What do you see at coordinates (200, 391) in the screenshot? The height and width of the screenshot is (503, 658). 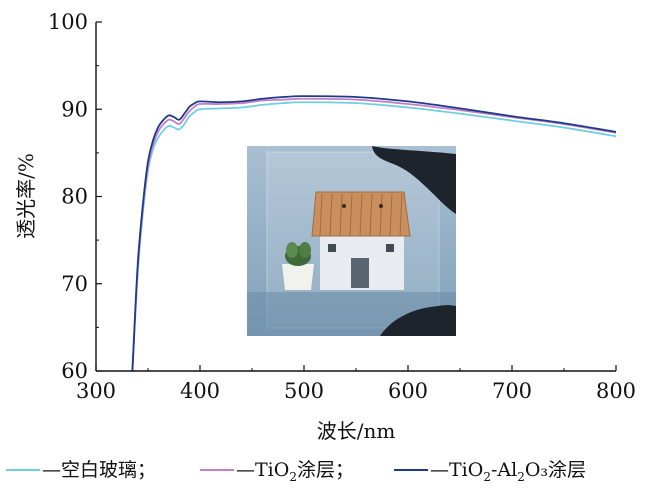 I see `x-tick-label: 400` at bounding box center [200, 391].